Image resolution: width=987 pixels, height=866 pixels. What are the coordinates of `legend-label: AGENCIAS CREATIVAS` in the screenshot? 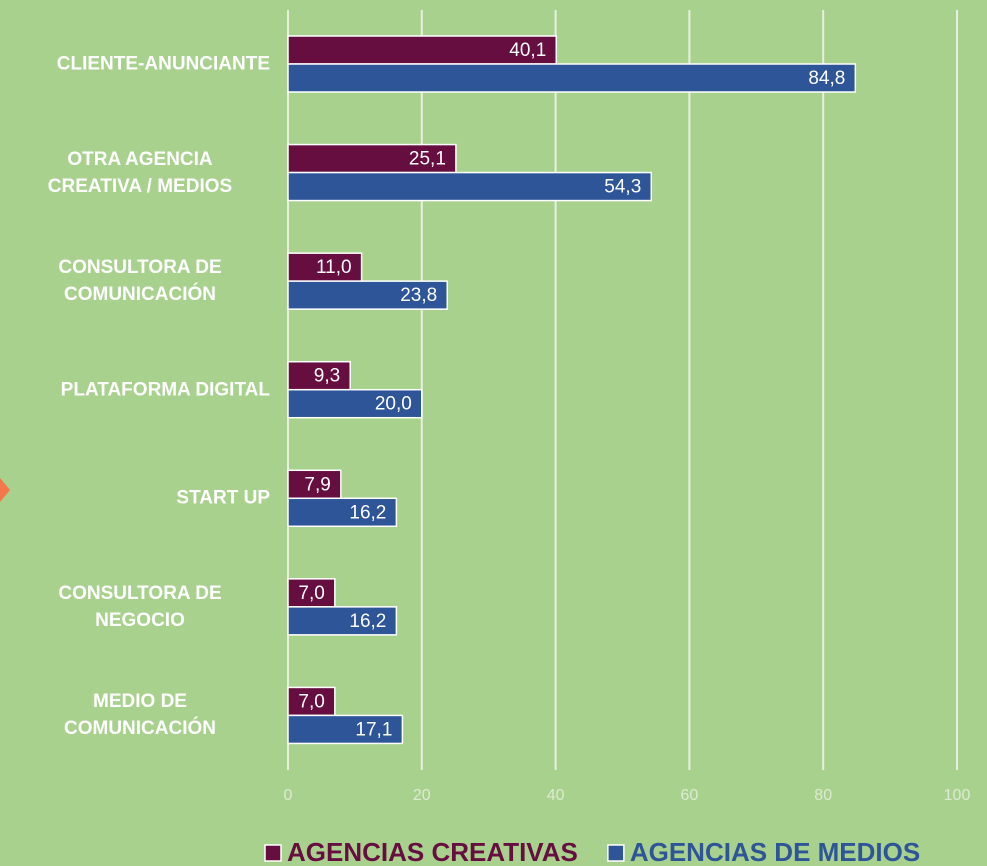 It's located at (432, 851).